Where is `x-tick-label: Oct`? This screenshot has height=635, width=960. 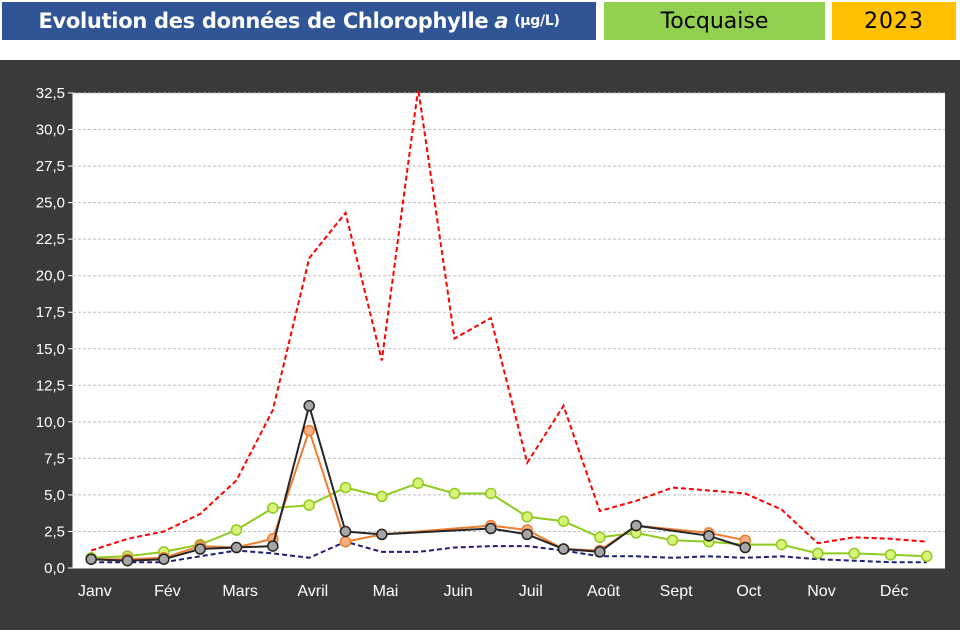 x-tick-label: Oct is located at coordinates (748, 591).